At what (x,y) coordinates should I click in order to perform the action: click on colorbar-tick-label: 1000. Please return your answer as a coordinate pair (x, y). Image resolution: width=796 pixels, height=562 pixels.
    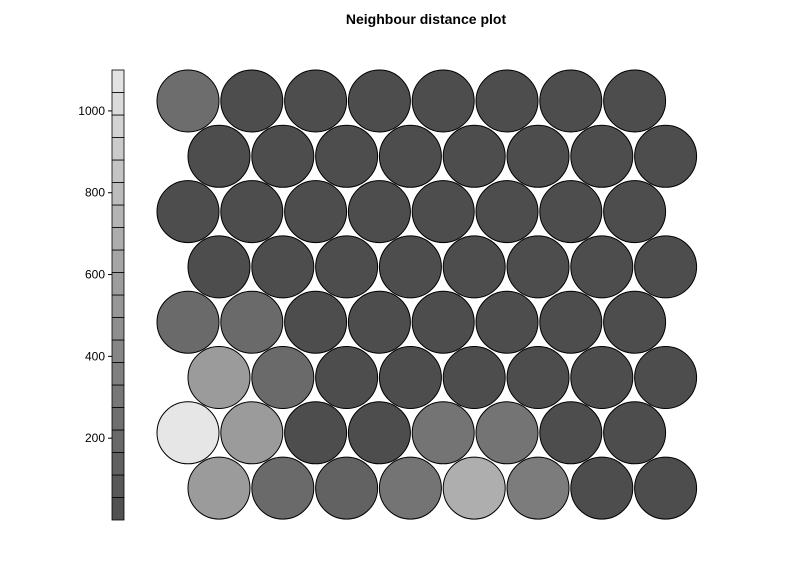
    Looking at the image, I should click on (91, 111).